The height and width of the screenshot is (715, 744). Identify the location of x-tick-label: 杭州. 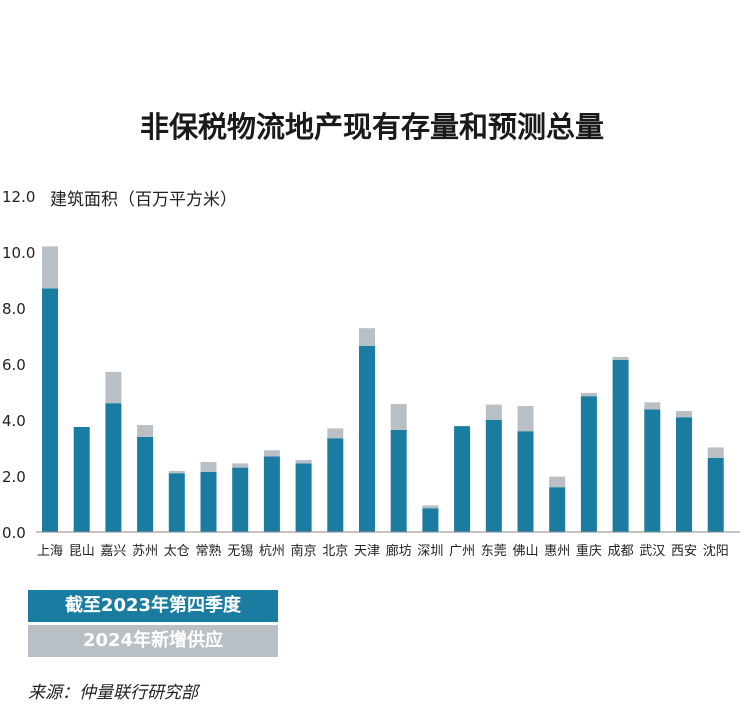
(272, 551).